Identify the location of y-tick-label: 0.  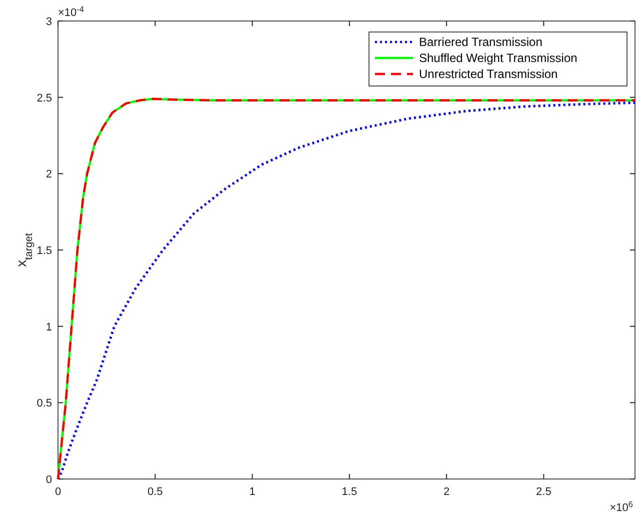
(49, 480).